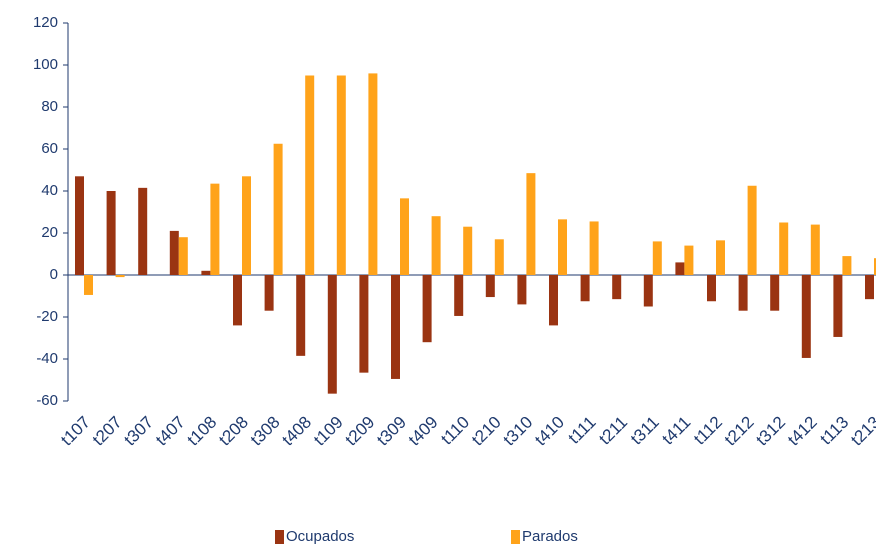 The height and width of the screenshot is (548, 876). What do you see at coordinates (170, 431) in the screenshot?
I see `x-tick-label: t407` at bounding box center [170, 431].